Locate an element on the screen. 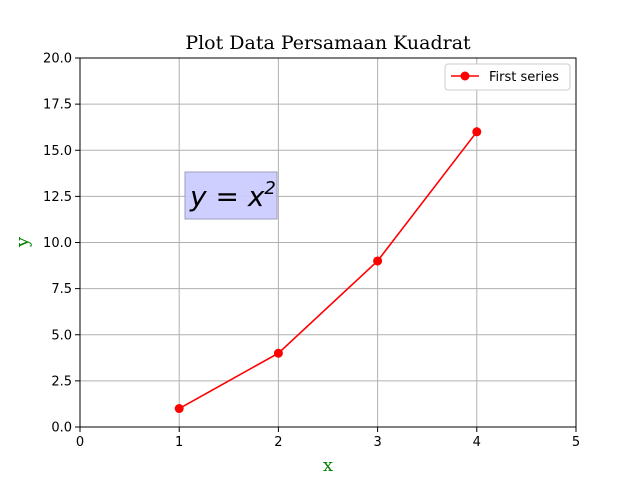 The height and width of the screenshot is (480, 640). y-tick-label: 0.0 is located at coordinates (61, 428).